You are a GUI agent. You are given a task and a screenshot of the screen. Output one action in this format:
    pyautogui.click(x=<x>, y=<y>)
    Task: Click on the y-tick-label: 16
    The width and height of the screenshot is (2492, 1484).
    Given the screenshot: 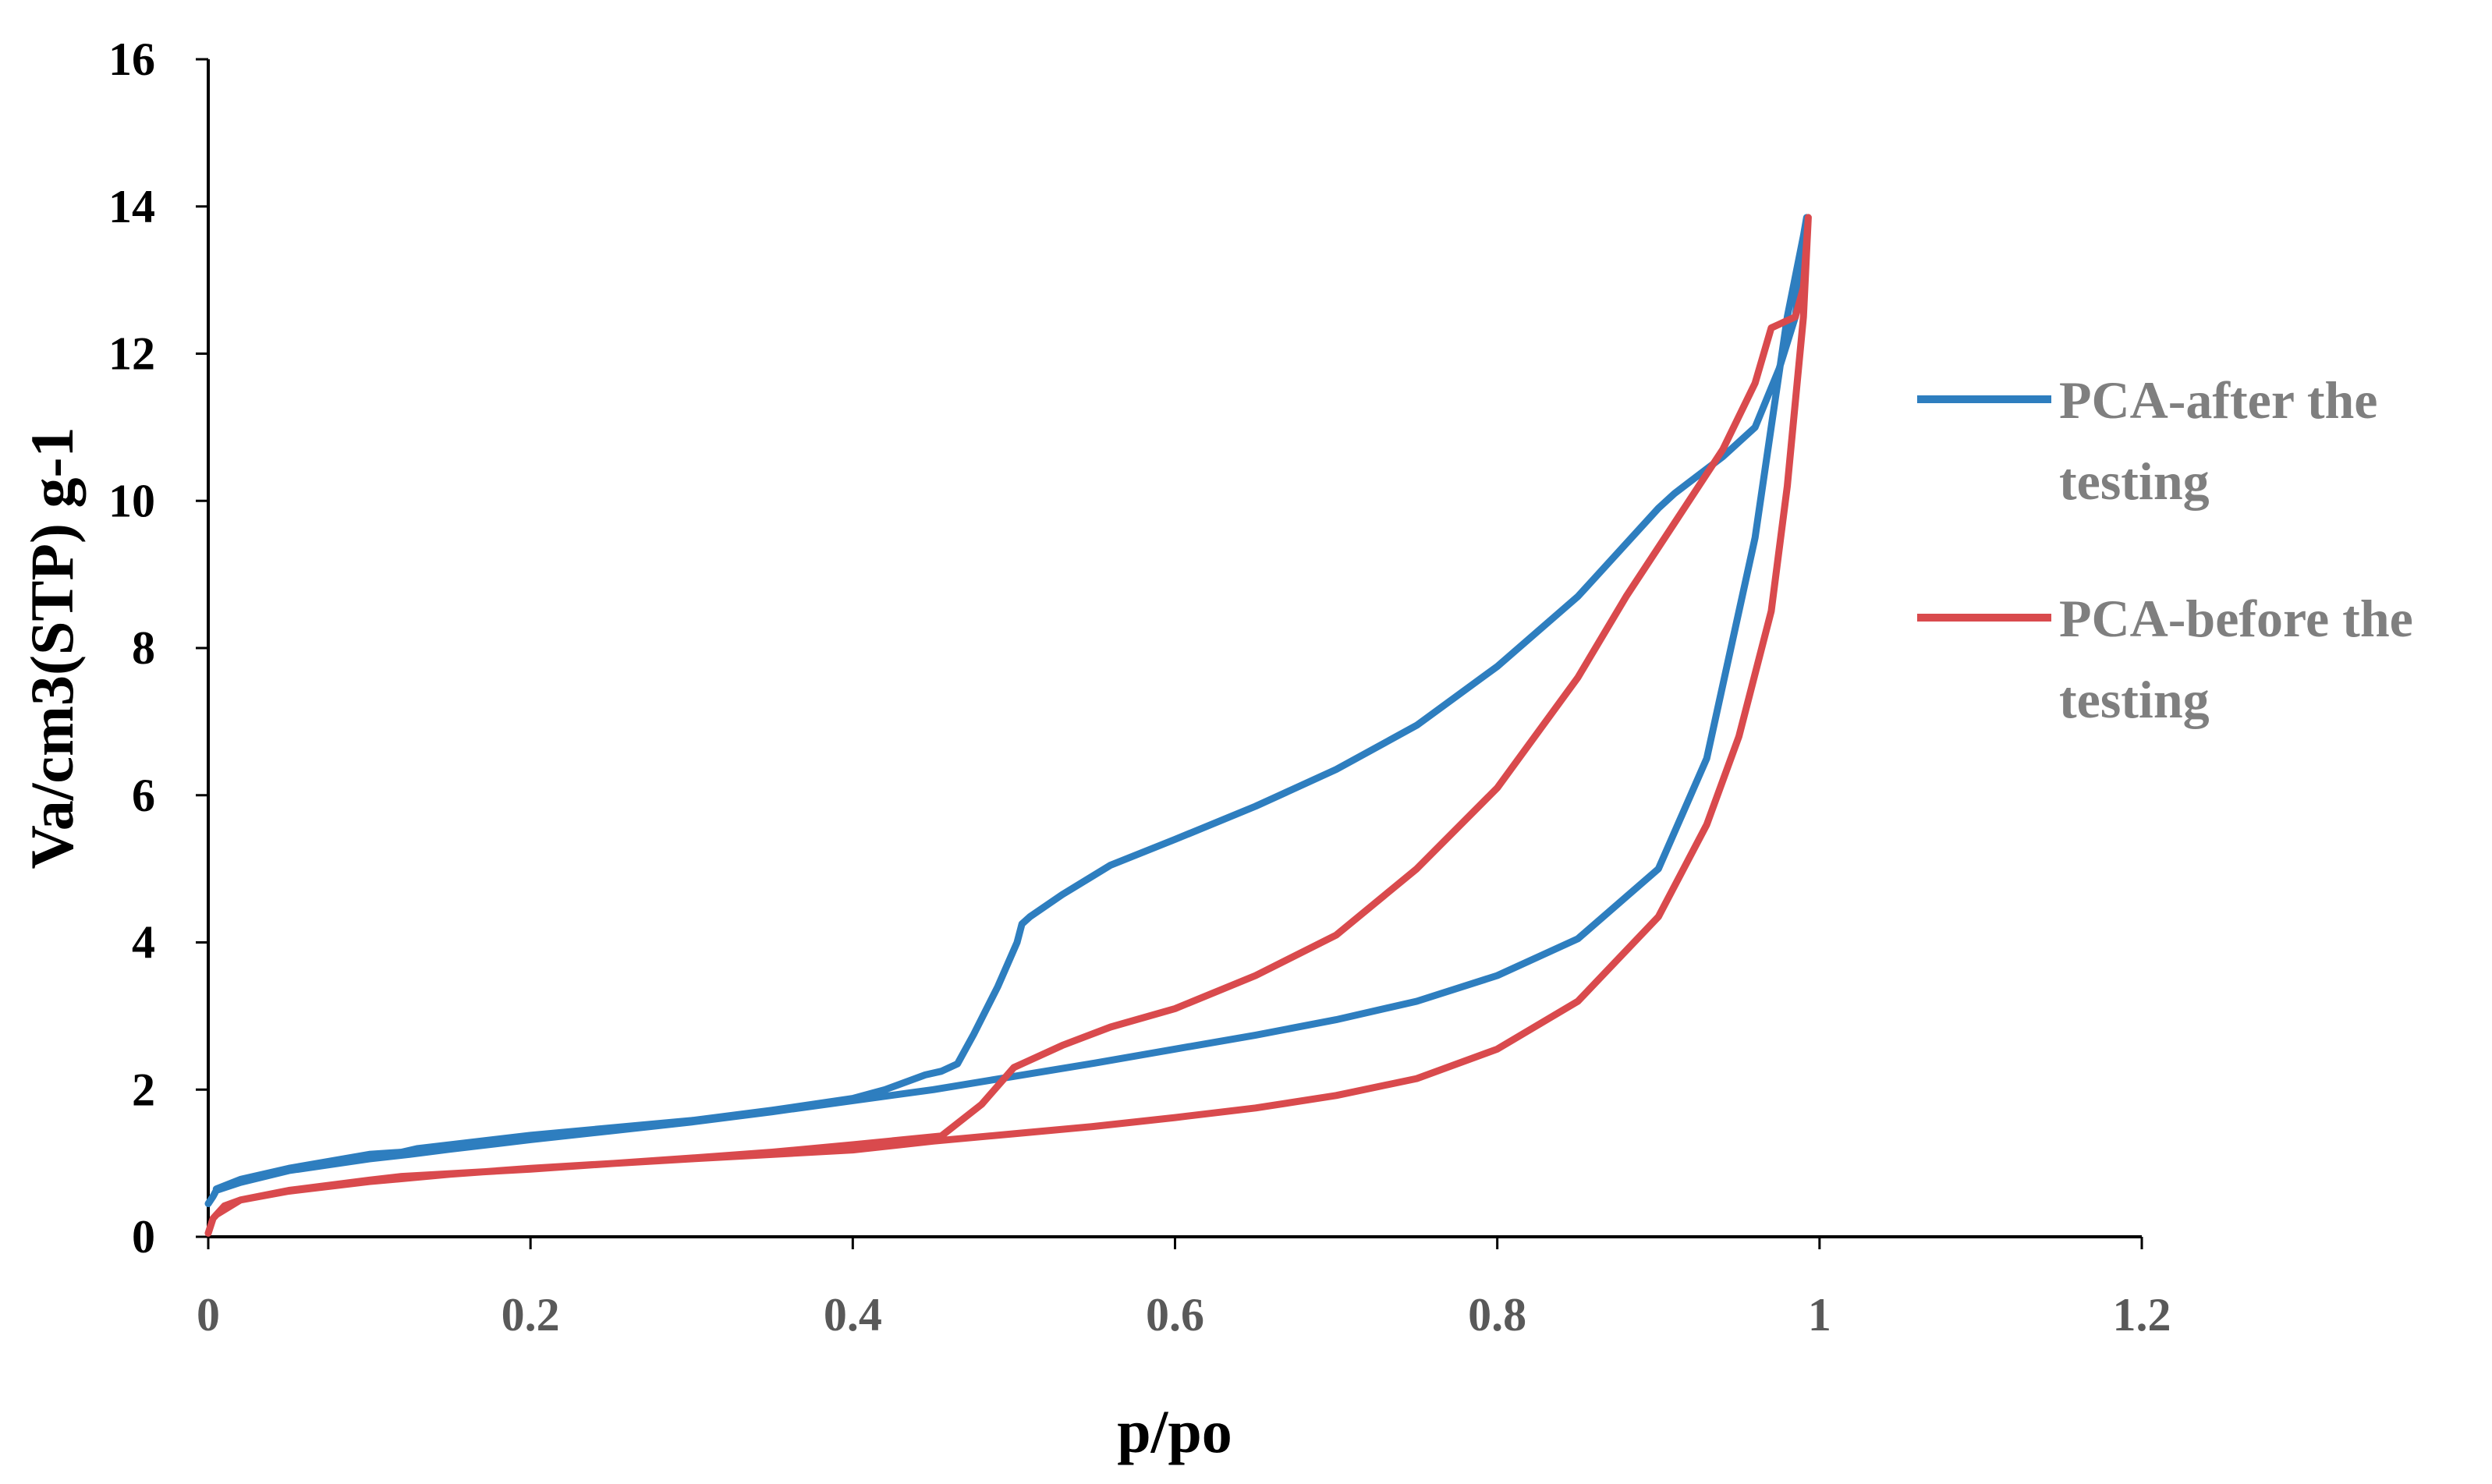 What is the action you would take?
    pyautogui.click(x=131, y=59)
    